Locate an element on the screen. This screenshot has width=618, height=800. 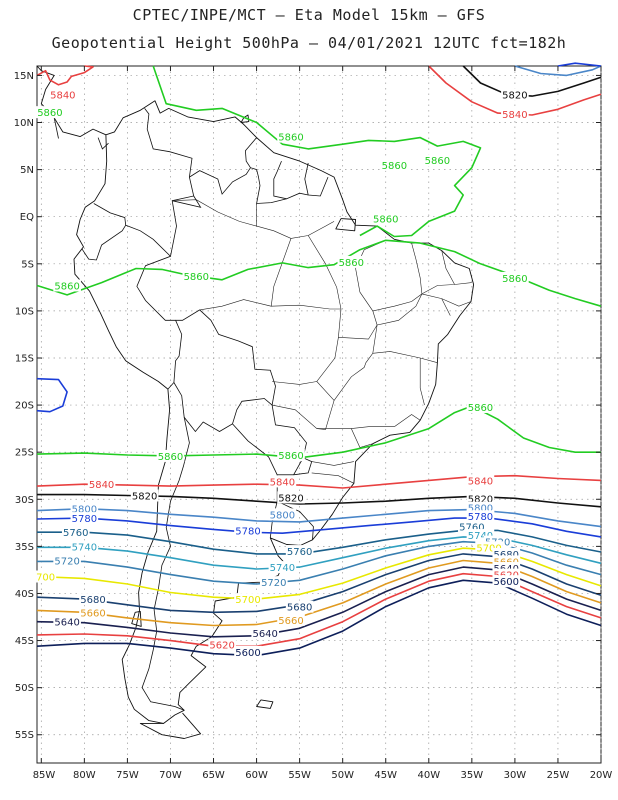
lon-label: 45W is located at coordinates (385, 775).